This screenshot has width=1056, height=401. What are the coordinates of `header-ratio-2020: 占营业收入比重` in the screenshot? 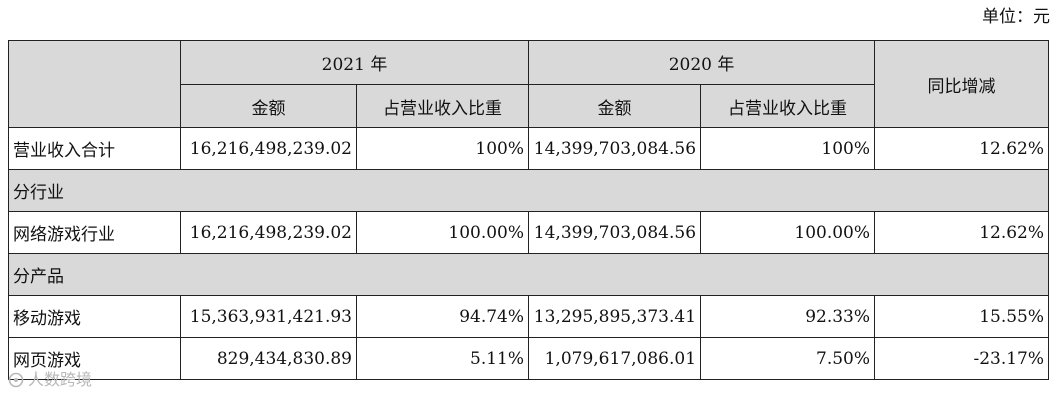 It's located at (788, 106).